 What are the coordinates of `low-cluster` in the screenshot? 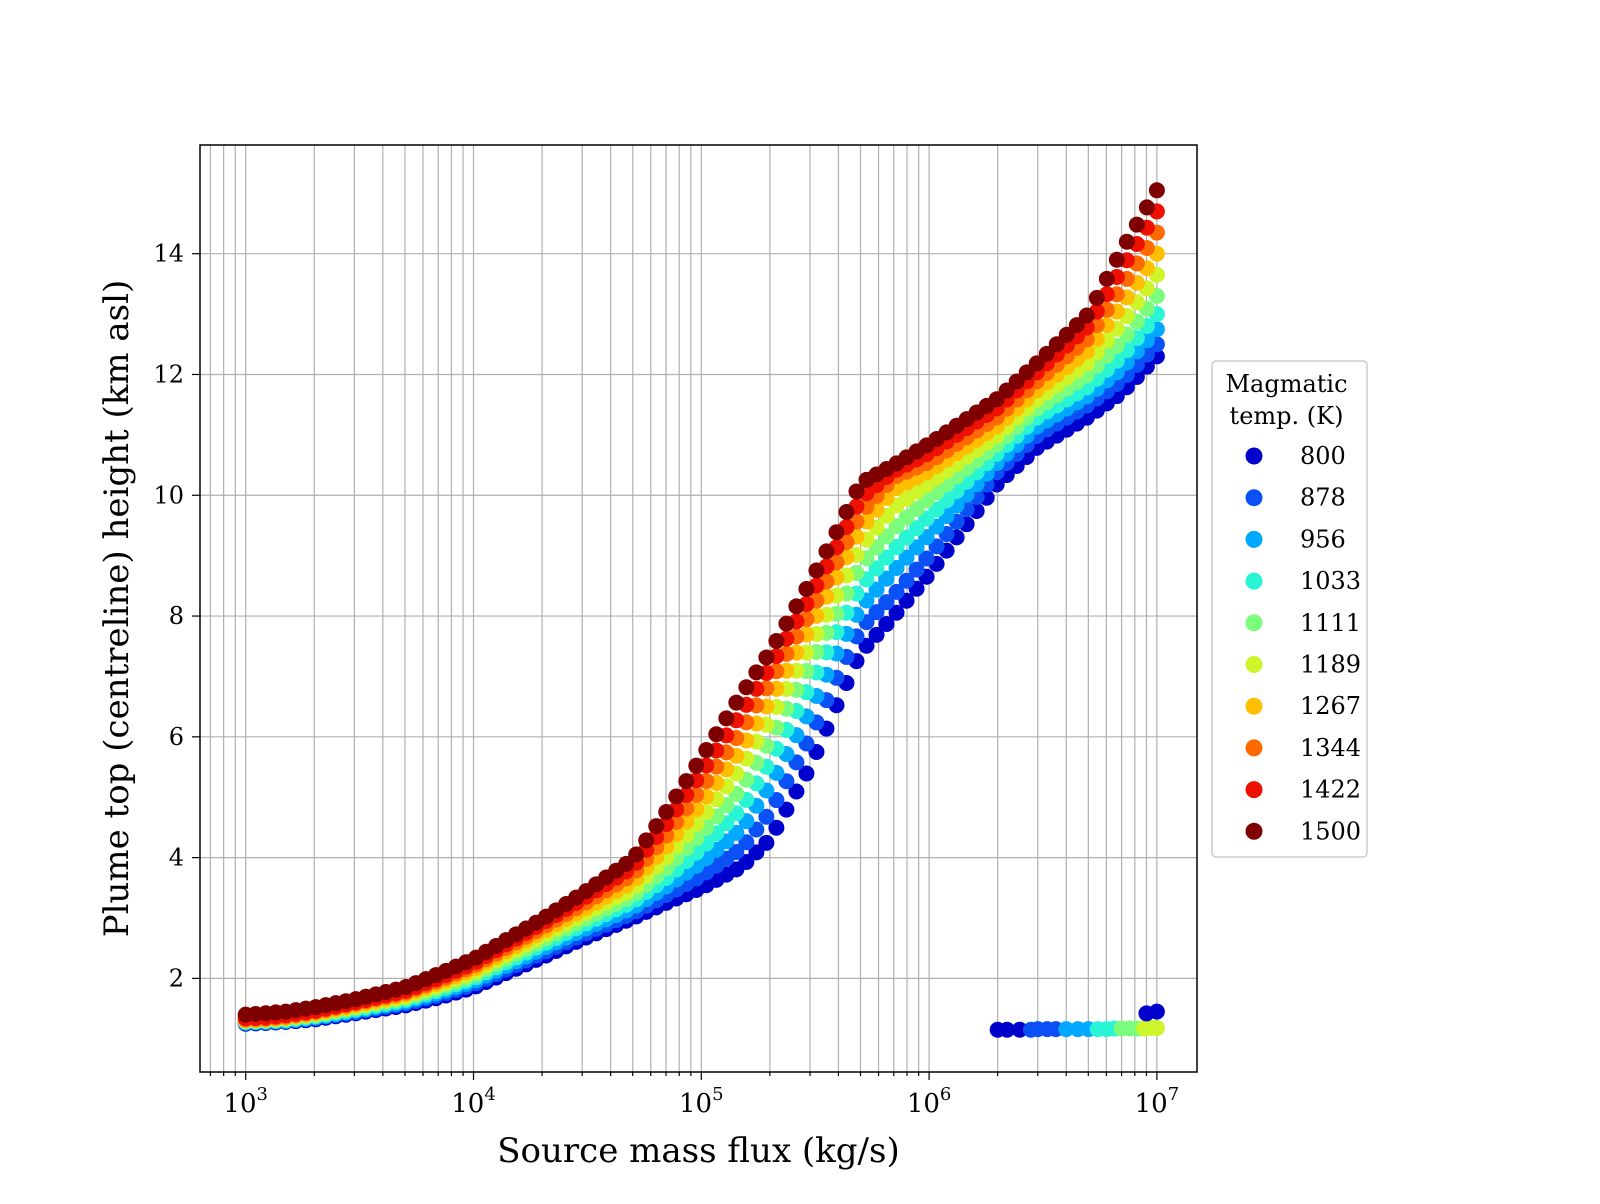 It's located at (1077, 1020).